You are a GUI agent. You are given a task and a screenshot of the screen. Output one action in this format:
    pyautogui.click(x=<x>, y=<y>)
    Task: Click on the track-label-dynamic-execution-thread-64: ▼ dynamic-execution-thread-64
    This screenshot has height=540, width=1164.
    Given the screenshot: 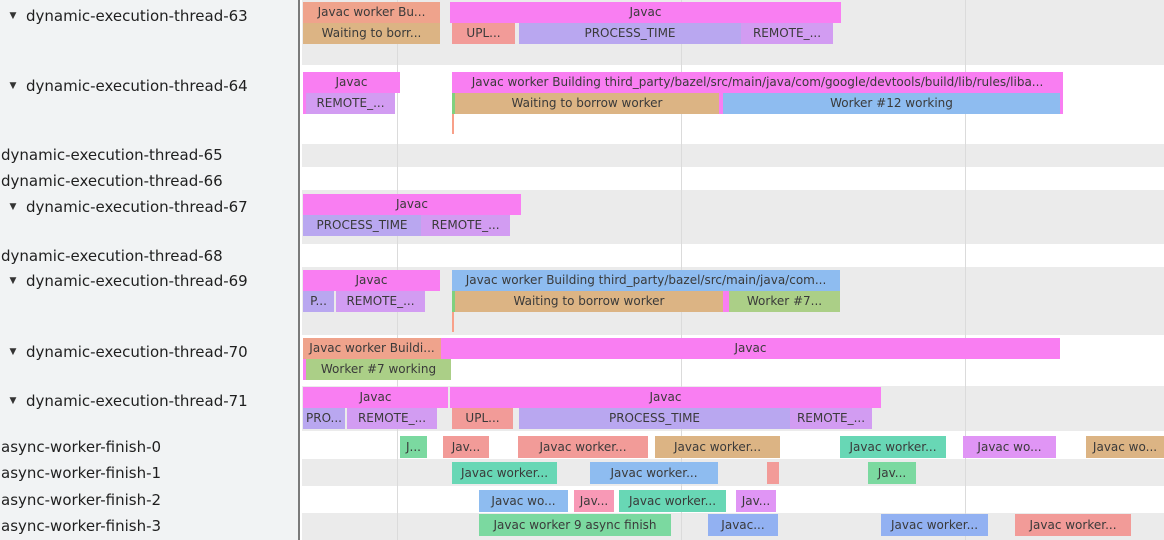 What is the action you would take?
    pyautogui.click(x=124, y=86)
    